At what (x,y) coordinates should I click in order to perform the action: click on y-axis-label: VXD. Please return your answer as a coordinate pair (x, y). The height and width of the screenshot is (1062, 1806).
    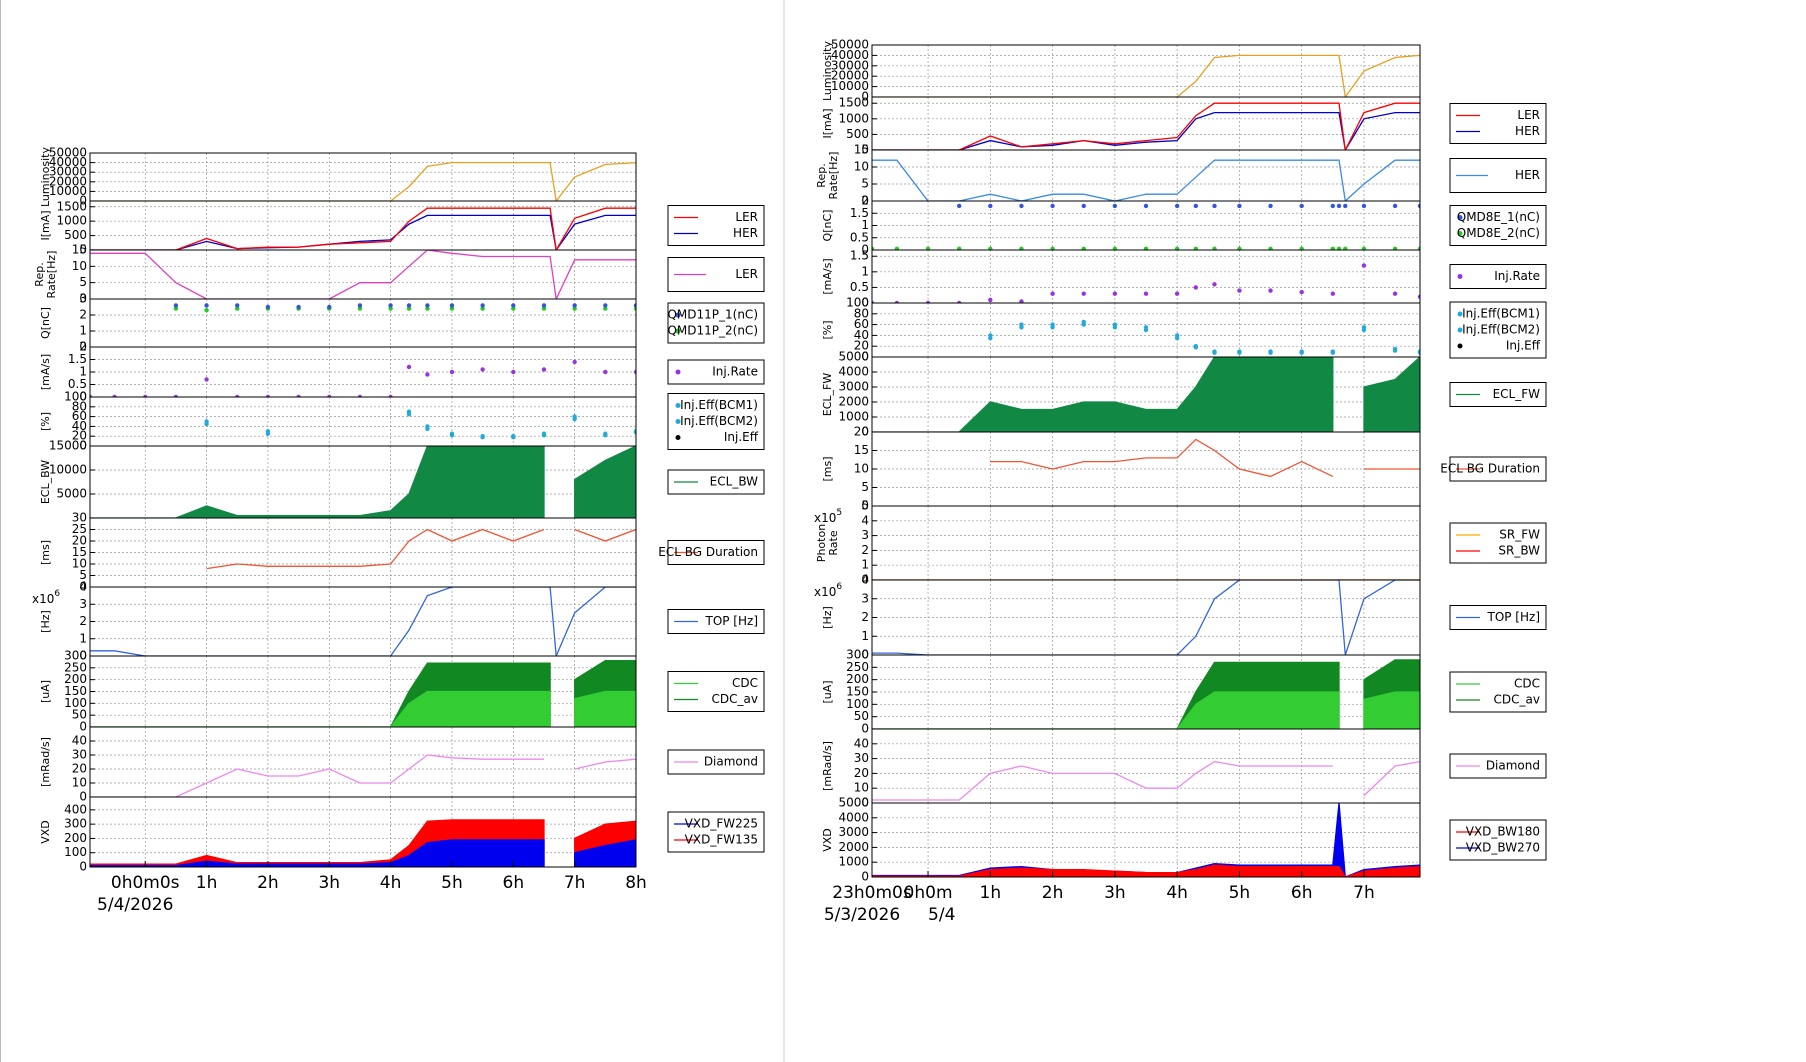
    Looking at the image, I should click on (45, 832).